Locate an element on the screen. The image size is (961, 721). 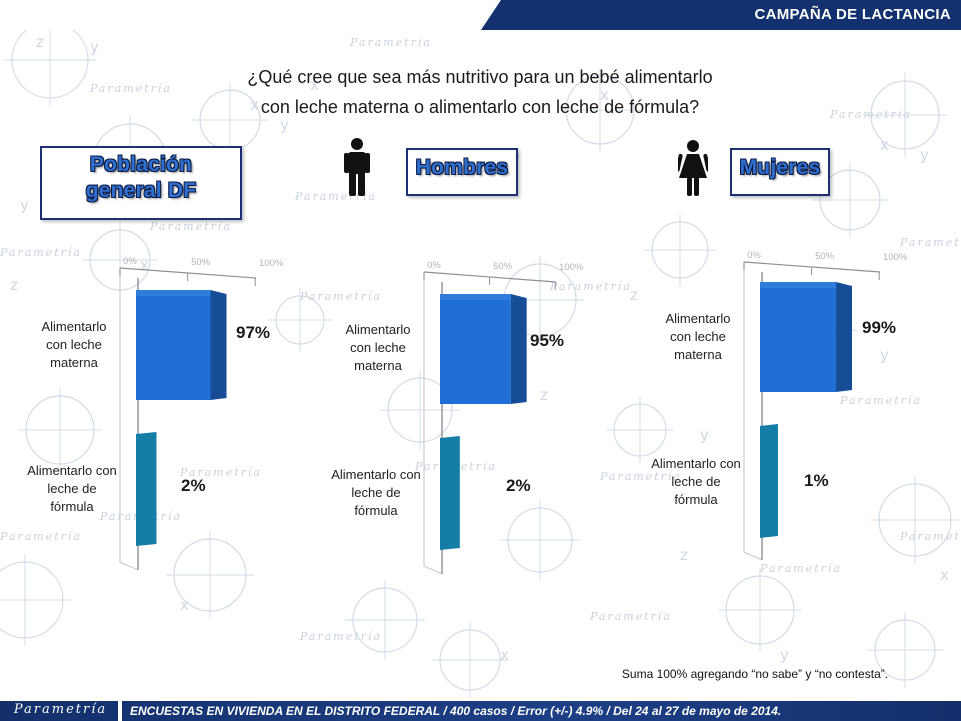
bar-side-materna-poblacion is located at coordinates (218, 345).